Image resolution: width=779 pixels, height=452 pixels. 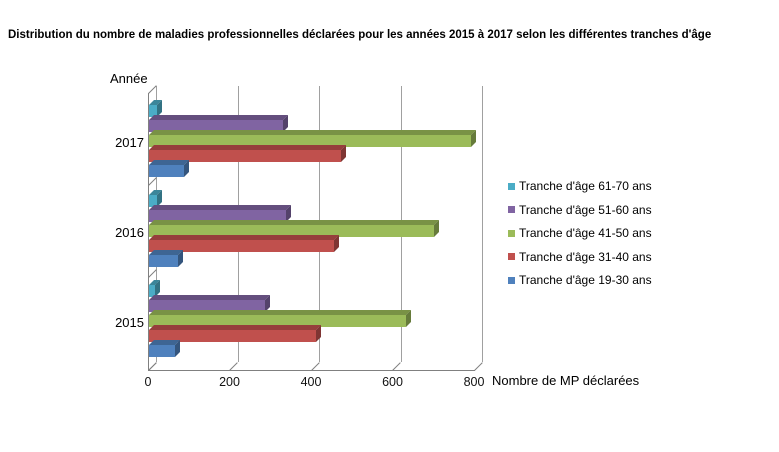 I want to click on legend-item-1: Tranche d'âge 51-60 ans, so click(x=580, y=210).